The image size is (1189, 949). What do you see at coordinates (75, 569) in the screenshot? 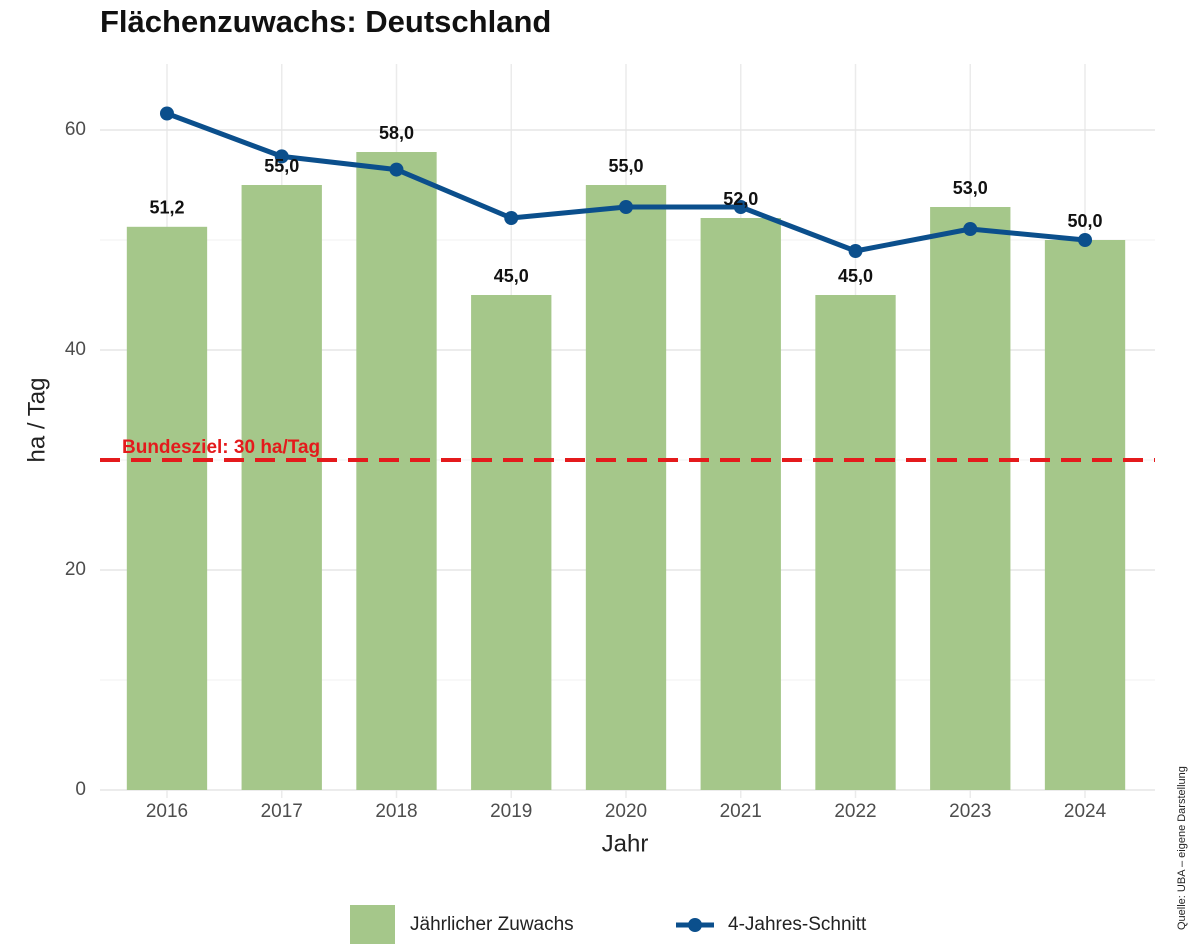
I see `y-tick-label: 20` at bounding box center [75, 569].